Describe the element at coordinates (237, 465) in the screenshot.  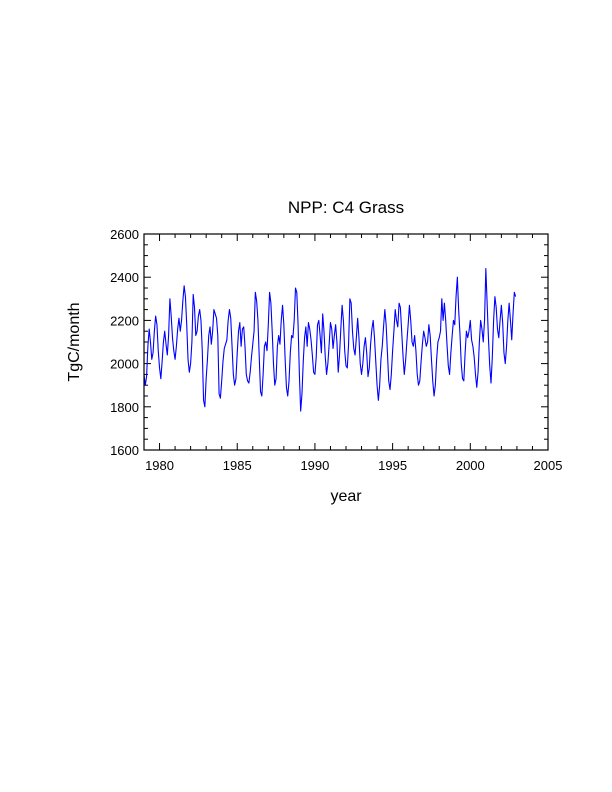
I see `x-tick-label: 1985` at that location.